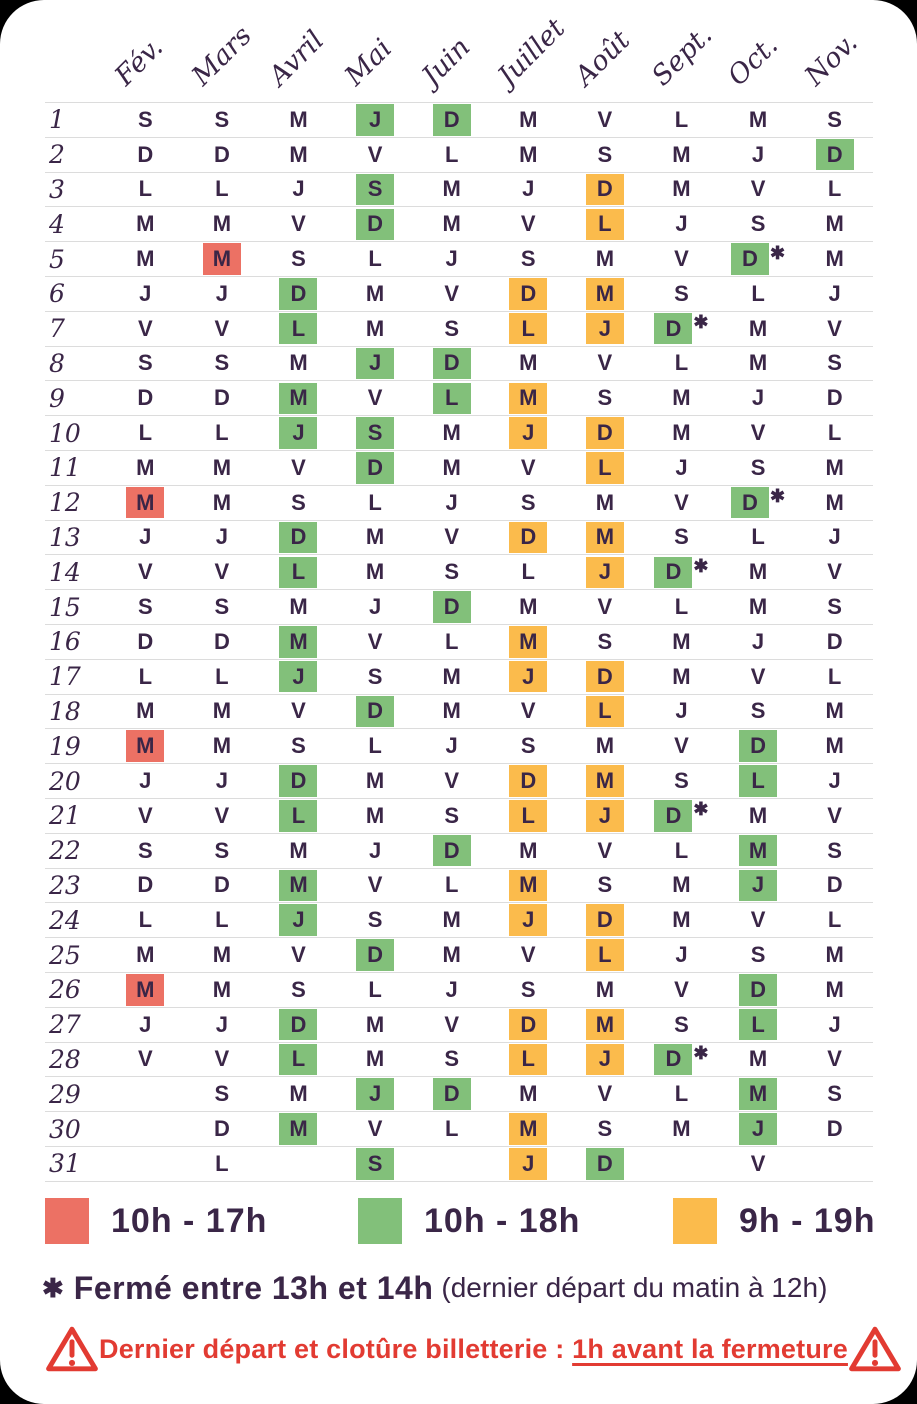 The width and height of the screenshot is (917, 1404). I want to click on calendar-row: 24 L L J S M J D M V L, so click(459, 921).